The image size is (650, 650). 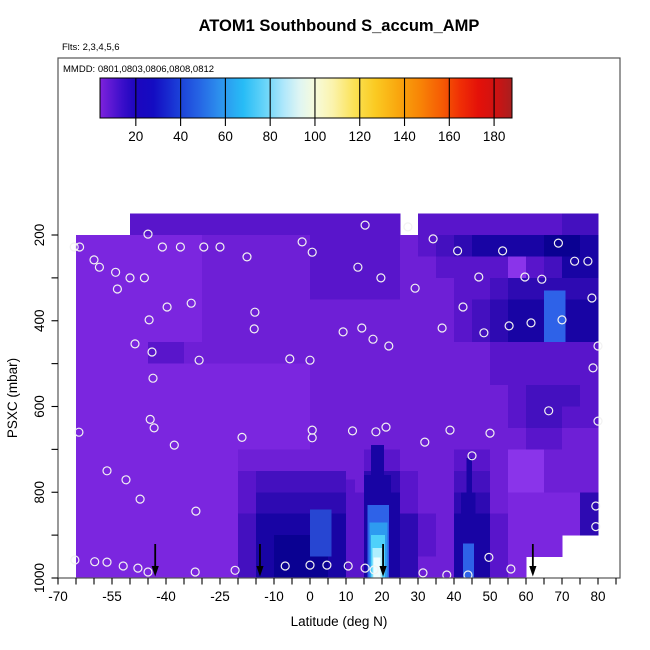 What do you see at coordinates (274, 596) in the screenshot?
I see `x-tick-label: -10` at bounding box center [274, 596].